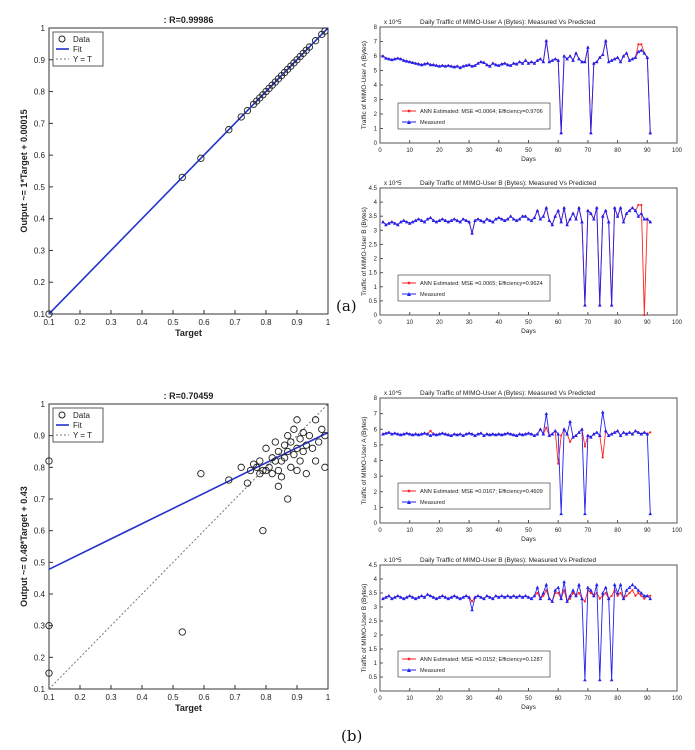  Describe the element at coordinates (373, 566) in the screenshot. I see `y-tick-label: 4.5` at that location.